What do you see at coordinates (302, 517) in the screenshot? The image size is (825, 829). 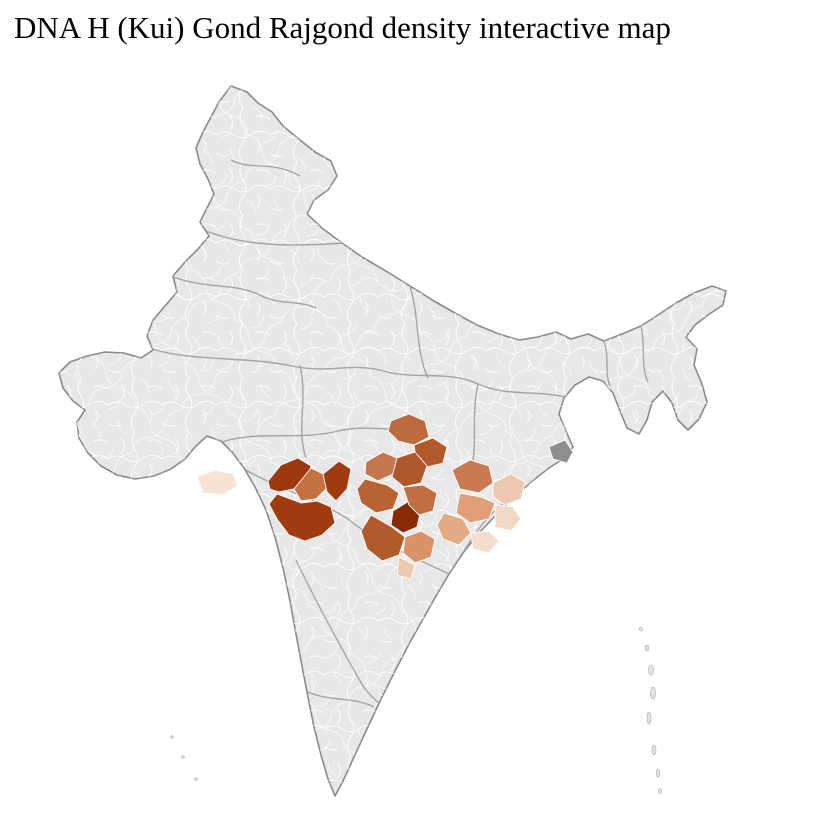 I see `district-region-mp-dark-south` at bounding box center [302, 517].